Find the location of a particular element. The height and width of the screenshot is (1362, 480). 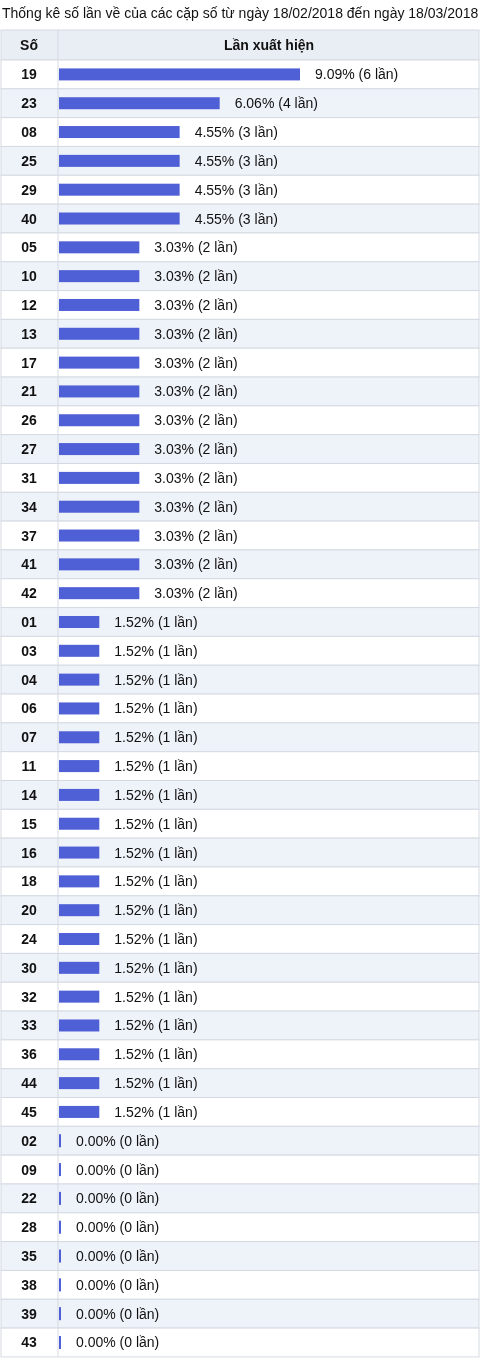

y-tick-label: 12 is located at coordinates (29, 304).